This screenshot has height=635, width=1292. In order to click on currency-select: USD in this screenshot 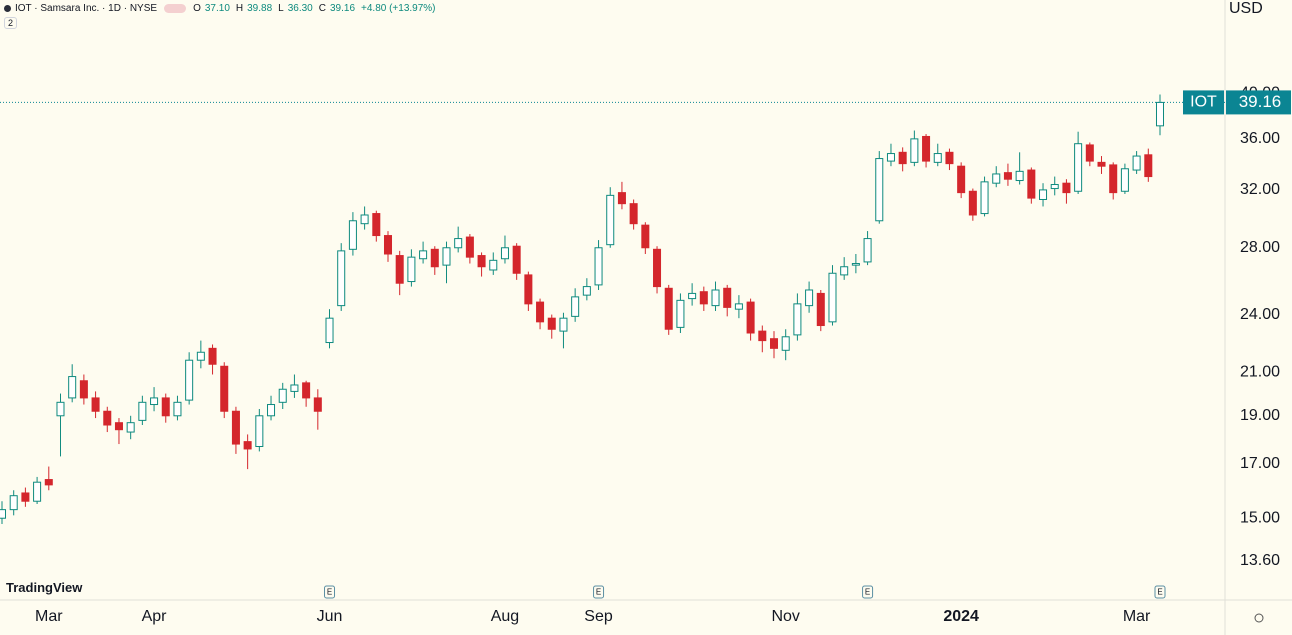, I will do `click(1258, 9)`.